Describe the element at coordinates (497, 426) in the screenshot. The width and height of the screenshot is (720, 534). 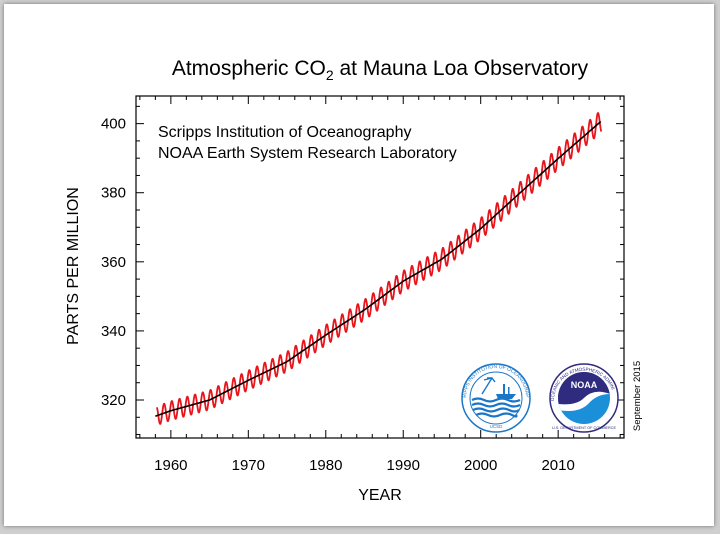
I see `scripps-logo-bottom: UCSD` at that location.